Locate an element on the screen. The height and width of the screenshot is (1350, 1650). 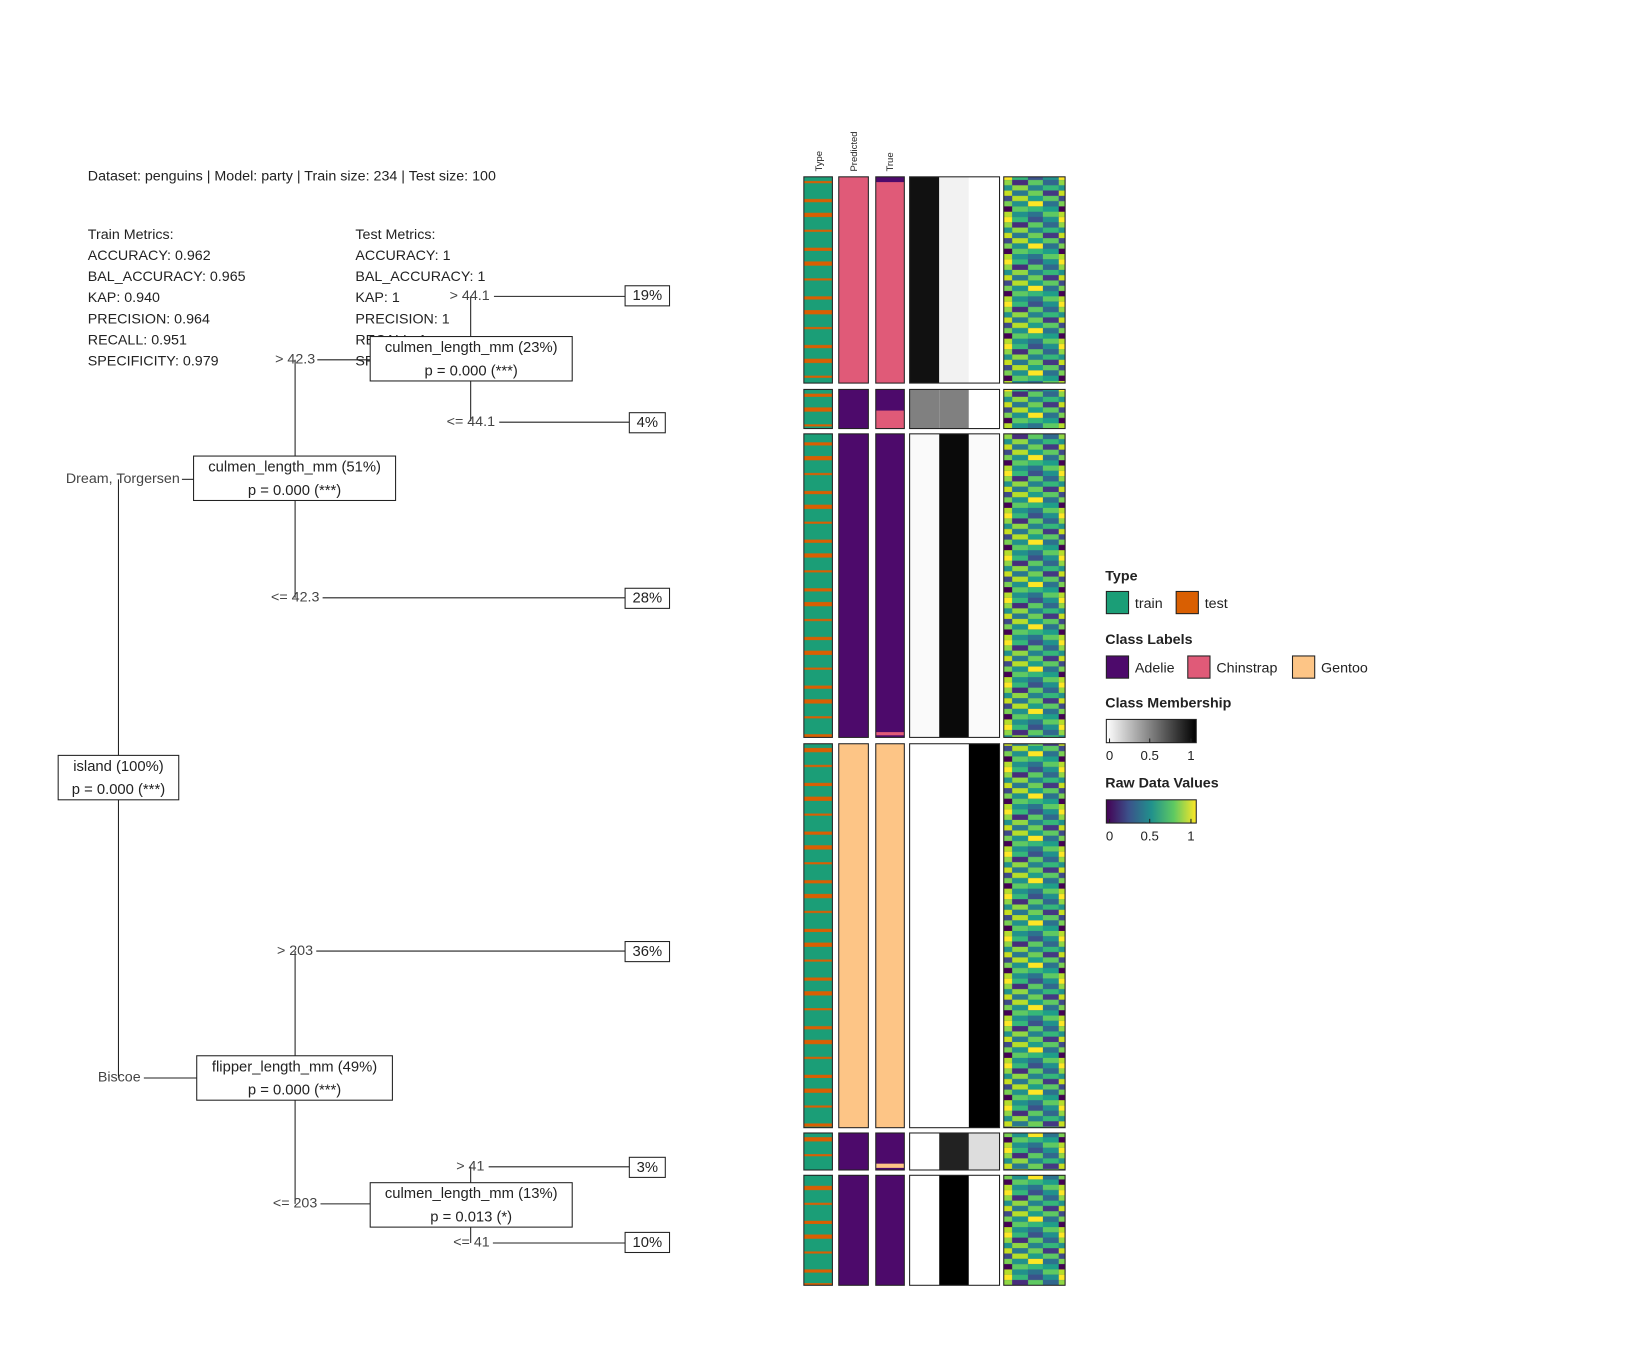
metric-line: KAP: 1 is located at coordinates (377, 298).